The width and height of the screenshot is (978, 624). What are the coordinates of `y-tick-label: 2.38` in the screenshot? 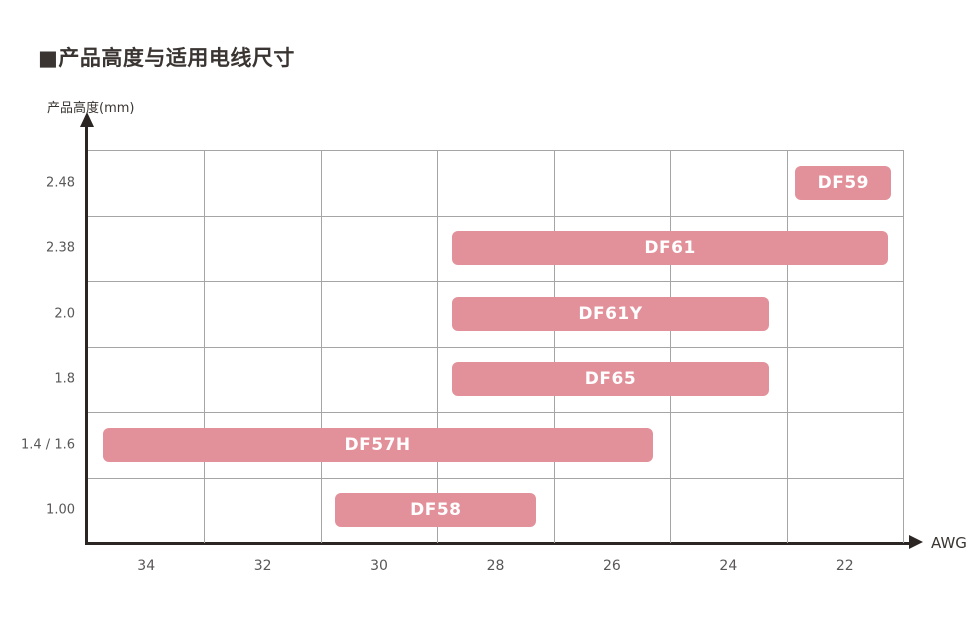 It's located at (60, 248).